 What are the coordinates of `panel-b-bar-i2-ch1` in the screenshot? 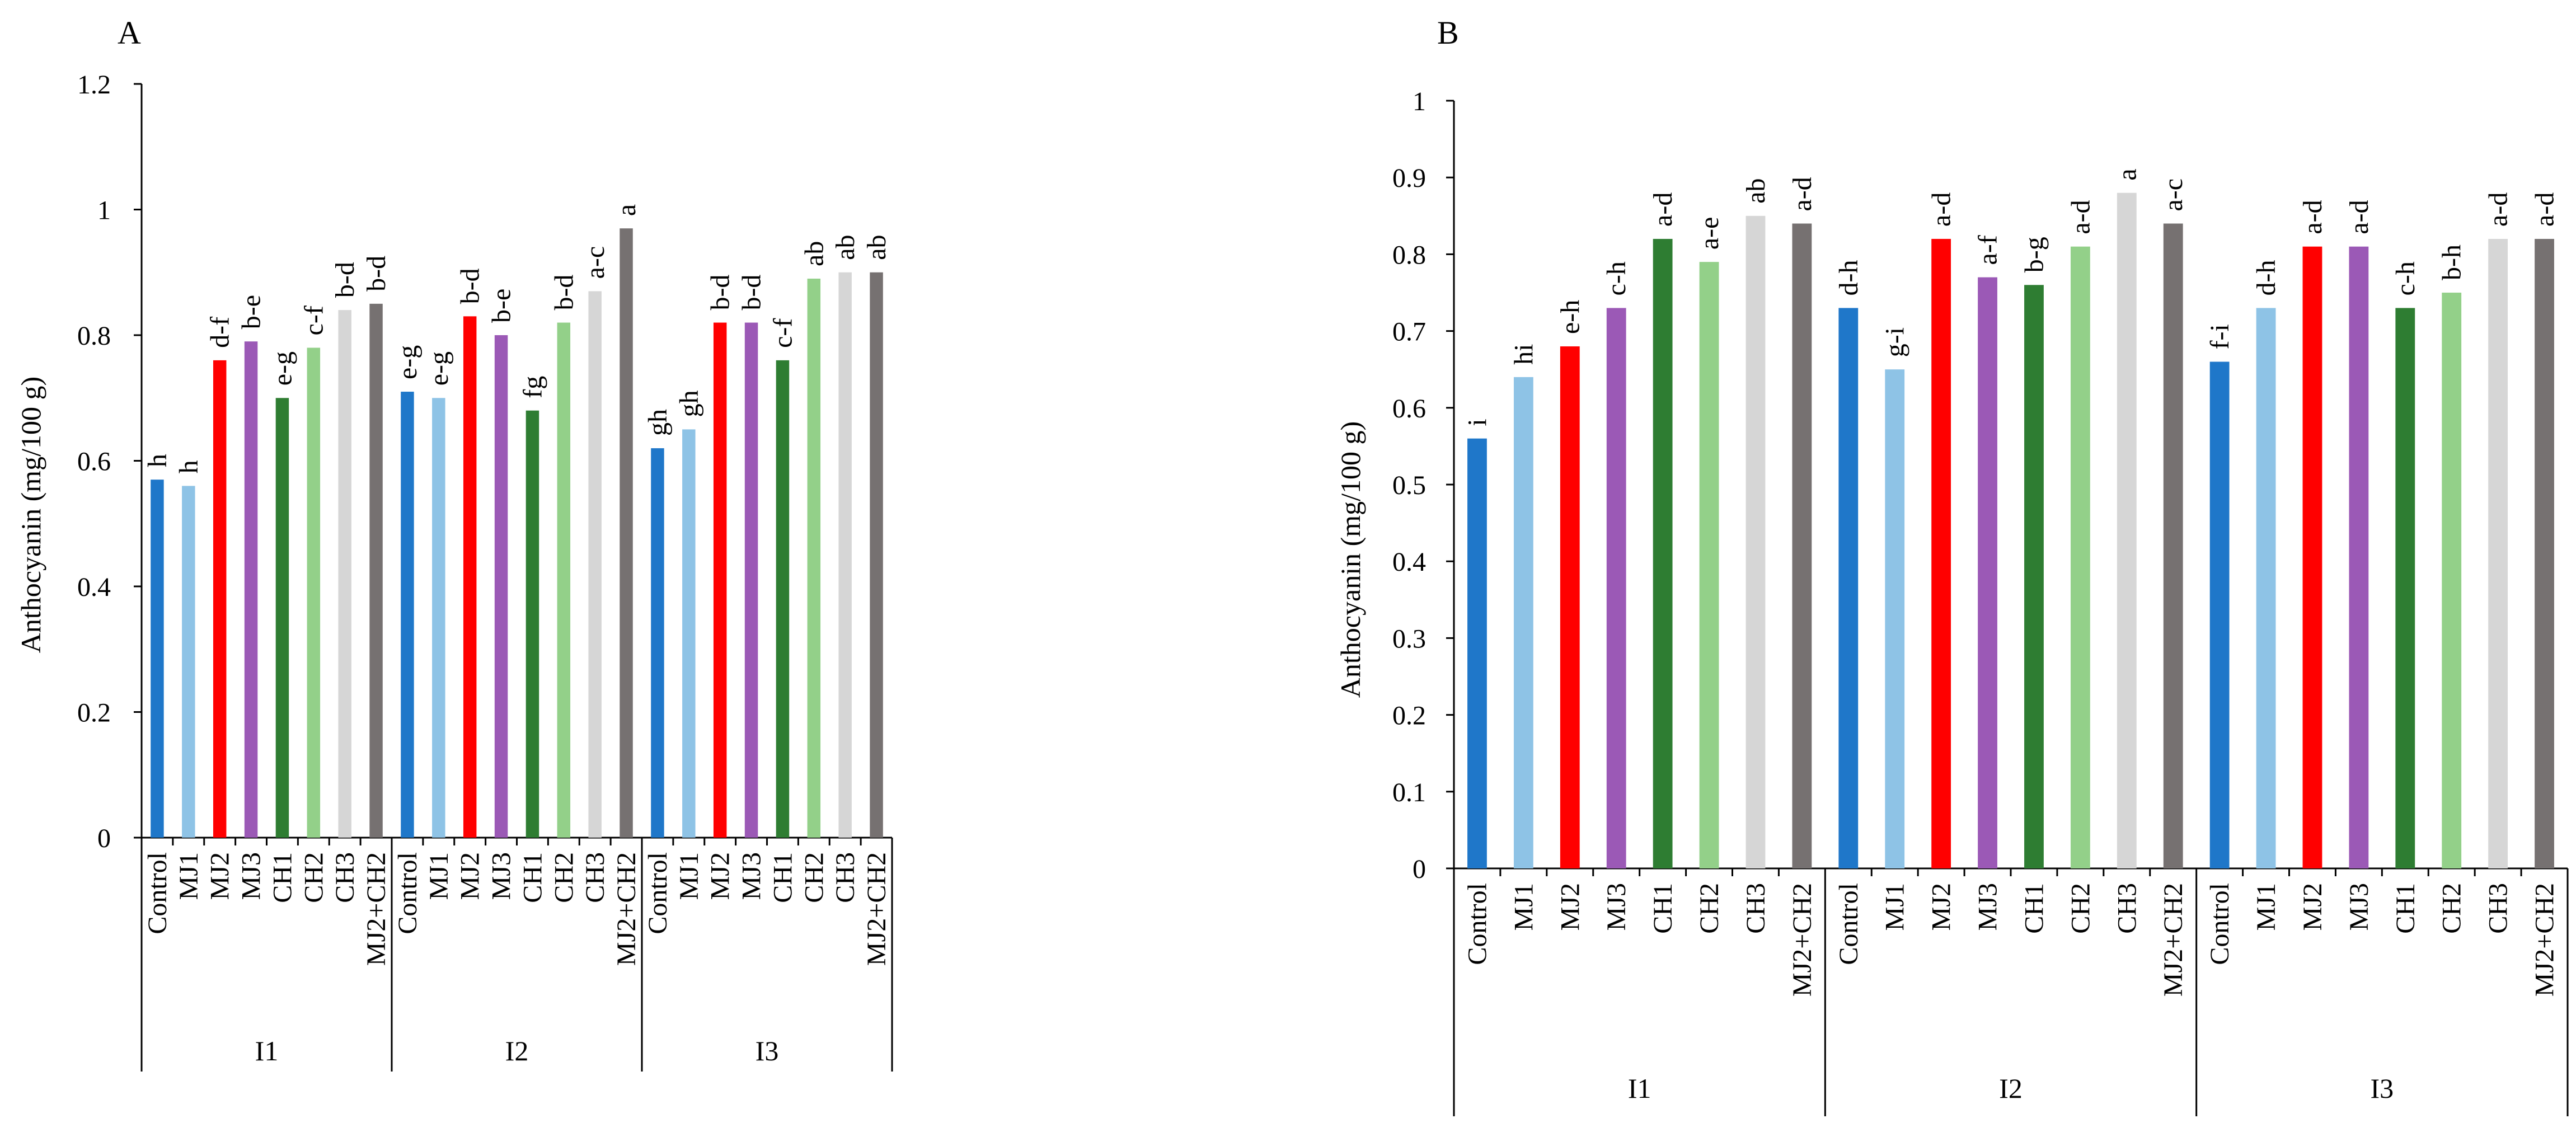 It's located at (2034, 577).